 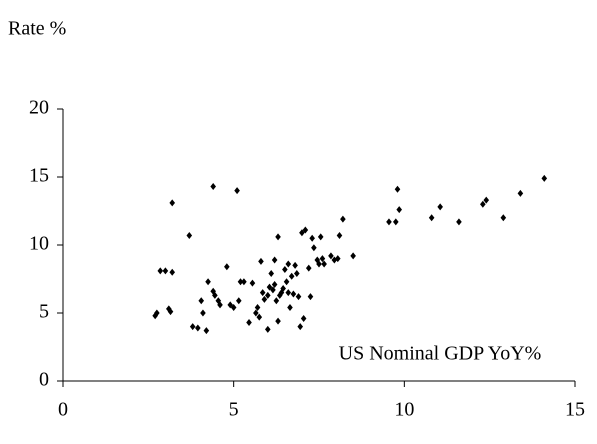 What do you see at coordinates (37, 29) in the screenshot?
I see `y-axis-label: Rate %` at bounding box center [37, 29].